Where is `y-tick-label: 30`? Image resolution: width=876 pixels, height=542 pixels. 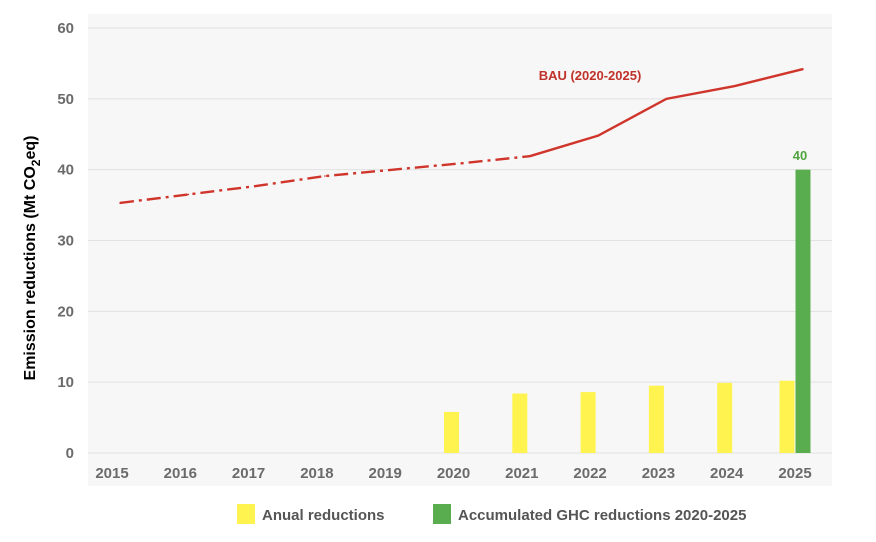 y-tick-label: 30 is located at coordinates (65, 241).